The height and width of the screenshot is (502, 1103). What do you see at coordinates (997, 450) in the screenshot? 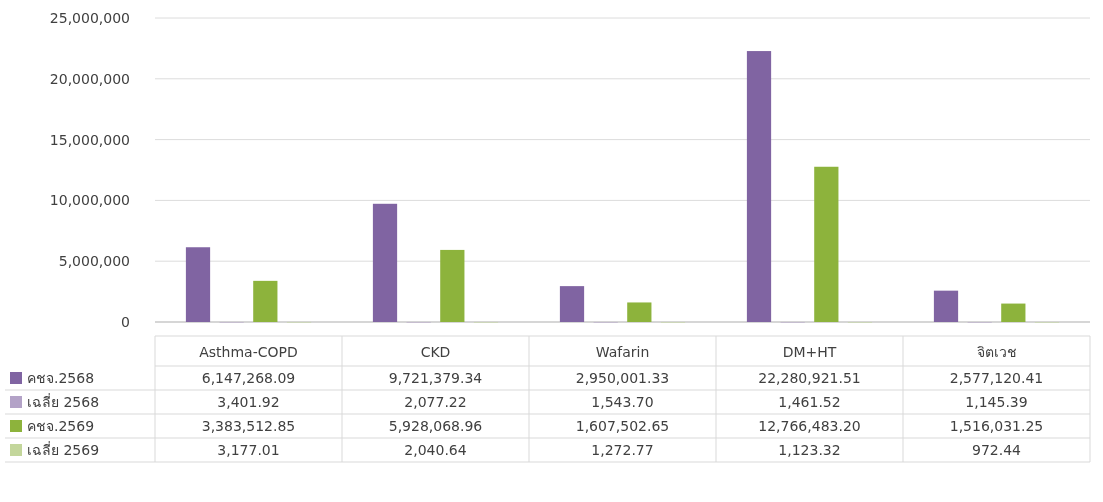
I see `data-label: 972.44` at bounding box center [997, 450].